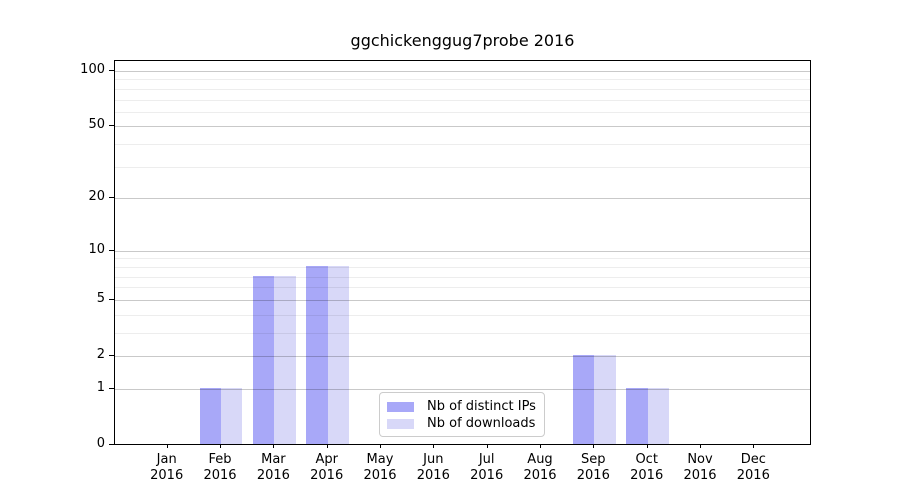 The height and width of the screenshot is (500, 900). I want to click on bar-nb-of-distinct-ips-mar, so click(264, 359).